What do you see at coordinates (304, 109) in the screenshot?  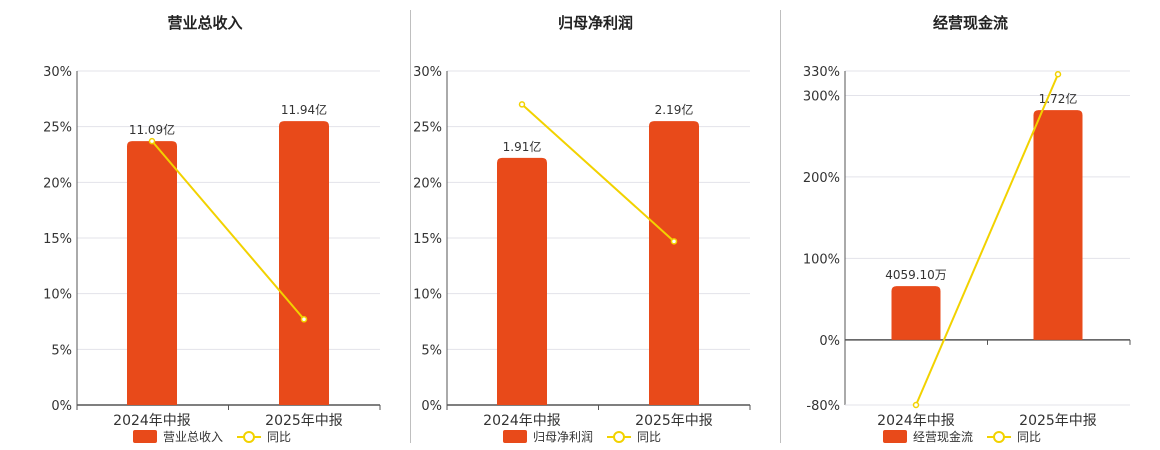 I see `bar-value-label: 11.94亿` at bounding box center [304, 109].